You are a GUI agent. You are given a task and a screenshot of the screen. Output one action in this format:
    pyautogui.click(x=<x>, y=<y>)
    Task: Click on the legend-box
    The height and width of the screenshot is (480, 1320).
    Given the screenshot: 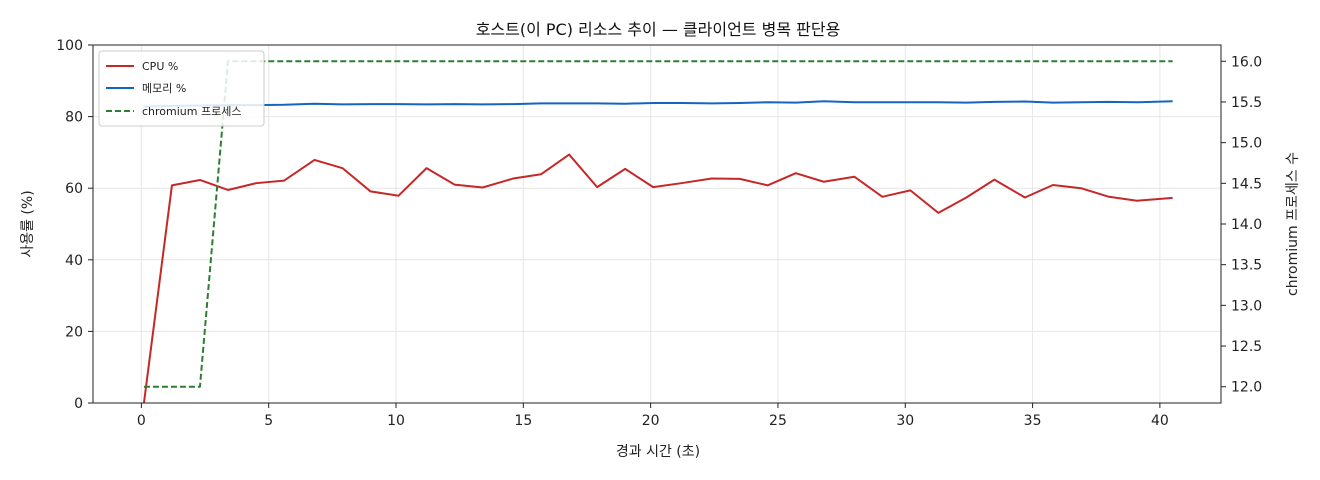 What is the action you would take?
    pyautogui.click(x=181, y=88)
    